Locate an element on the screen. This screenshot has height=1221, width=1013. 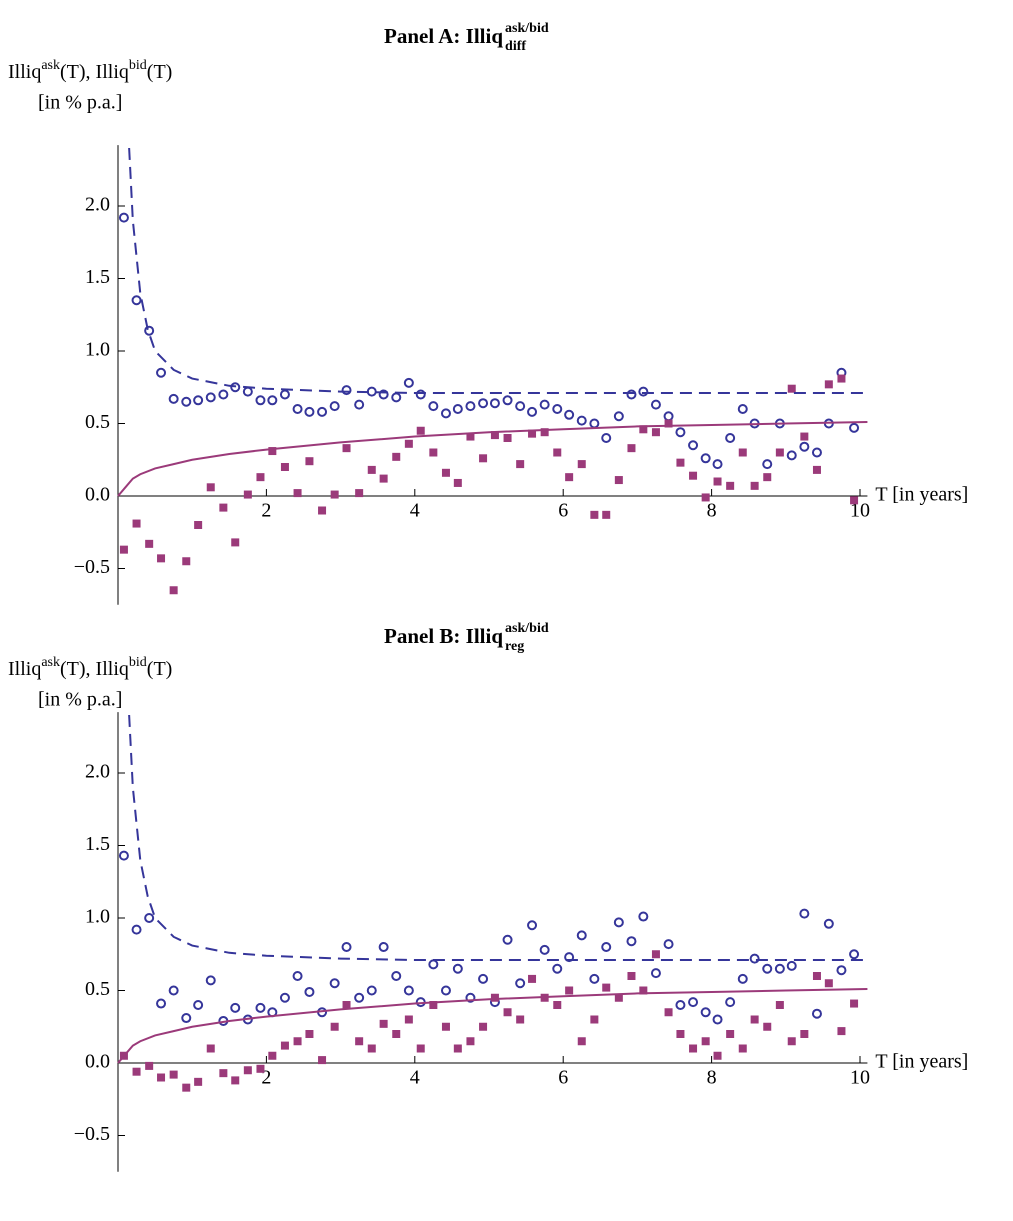
y-tick-label: 0.5 is located at coordinates (97, 989).